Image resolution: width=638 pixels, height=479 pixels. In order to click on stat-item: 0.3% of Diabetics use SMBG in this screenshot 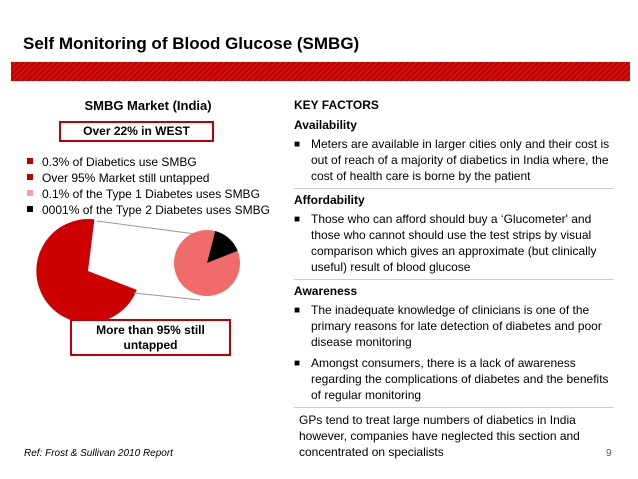, I will do `click(147, 162)`.